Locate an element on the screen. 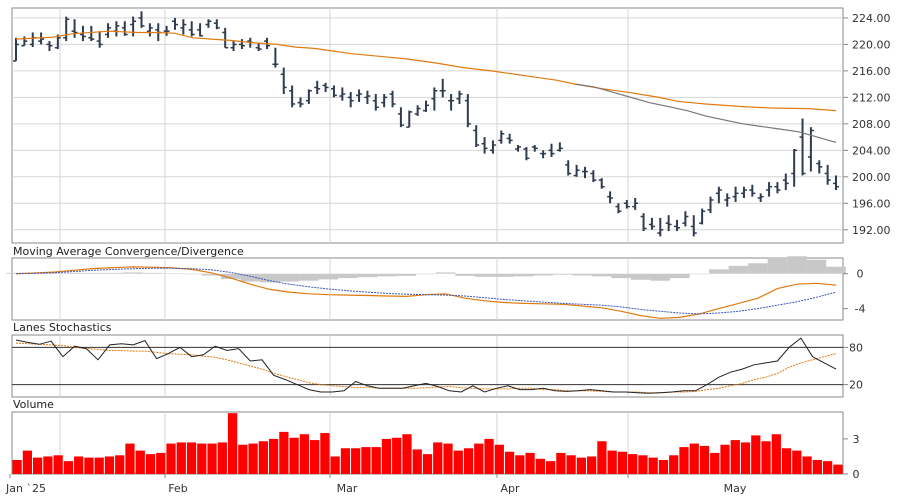 The width and height of the screenshot is (900, 504). volume-panel is located at coordinates (427, 443).